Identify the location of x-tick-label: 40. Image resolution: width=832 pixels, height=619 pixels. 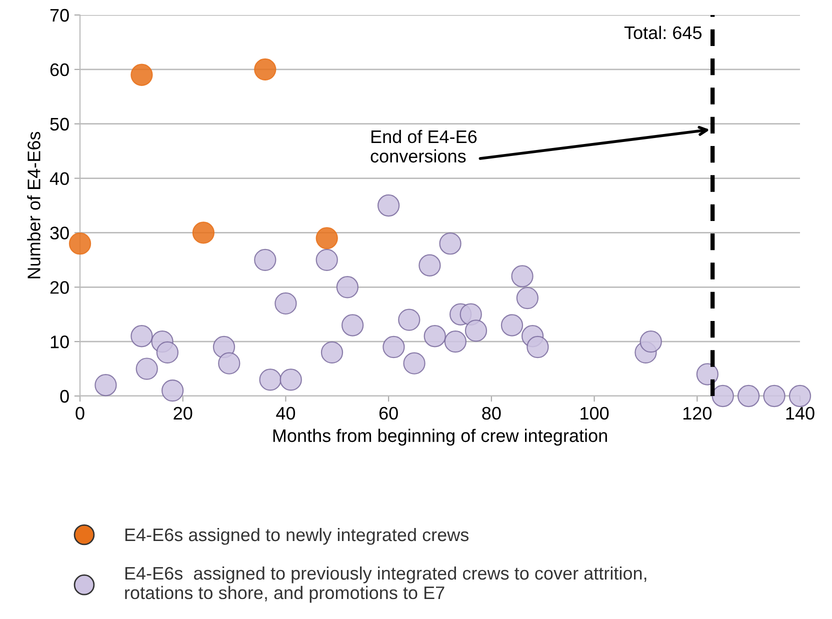
(286, 413).